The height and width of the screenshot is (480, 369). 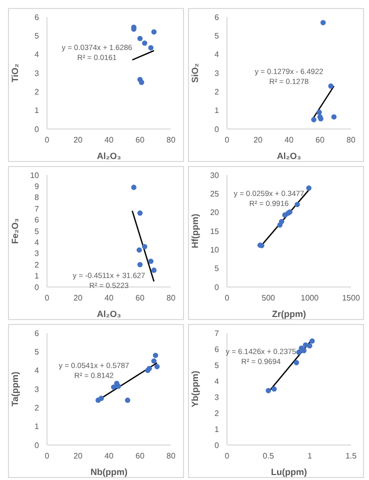 I want to click on x-axis-title: Nb(ppm), so click(x=109, y=472).